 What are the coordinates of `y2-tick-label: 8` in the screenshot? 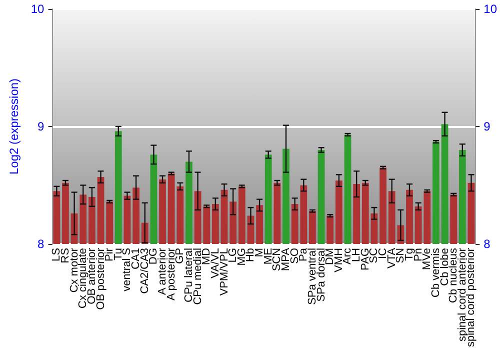 It's located at (487, 243).